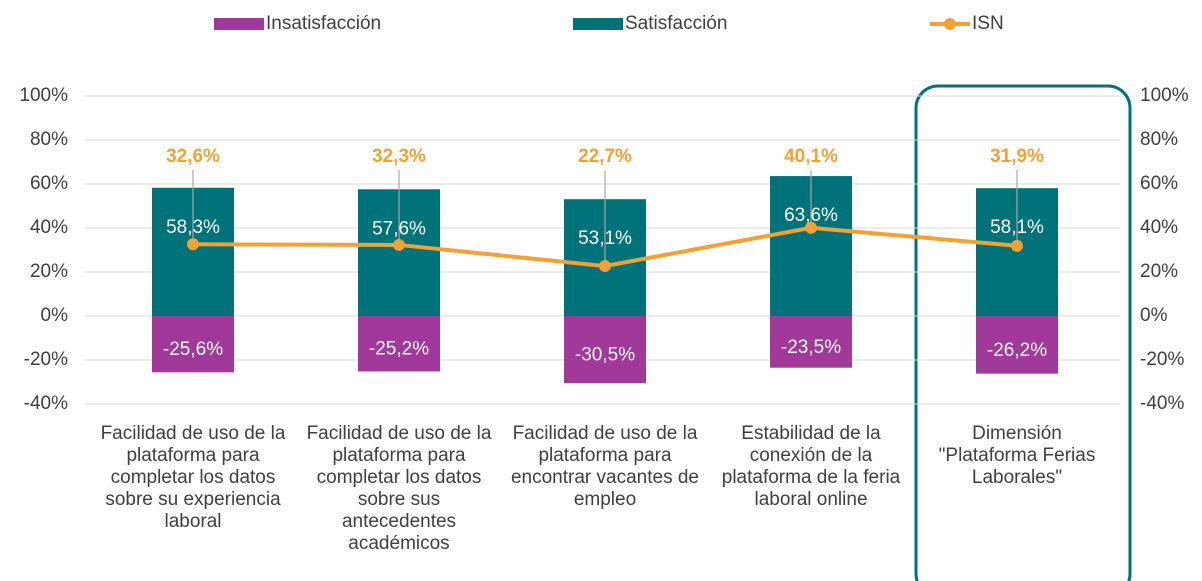 This screenshot has width=1202, height=581. What do you see at coordinates (399, 156) in the screenshot?
I see `data-label: 32,3%` at bounding box center [399, 156].